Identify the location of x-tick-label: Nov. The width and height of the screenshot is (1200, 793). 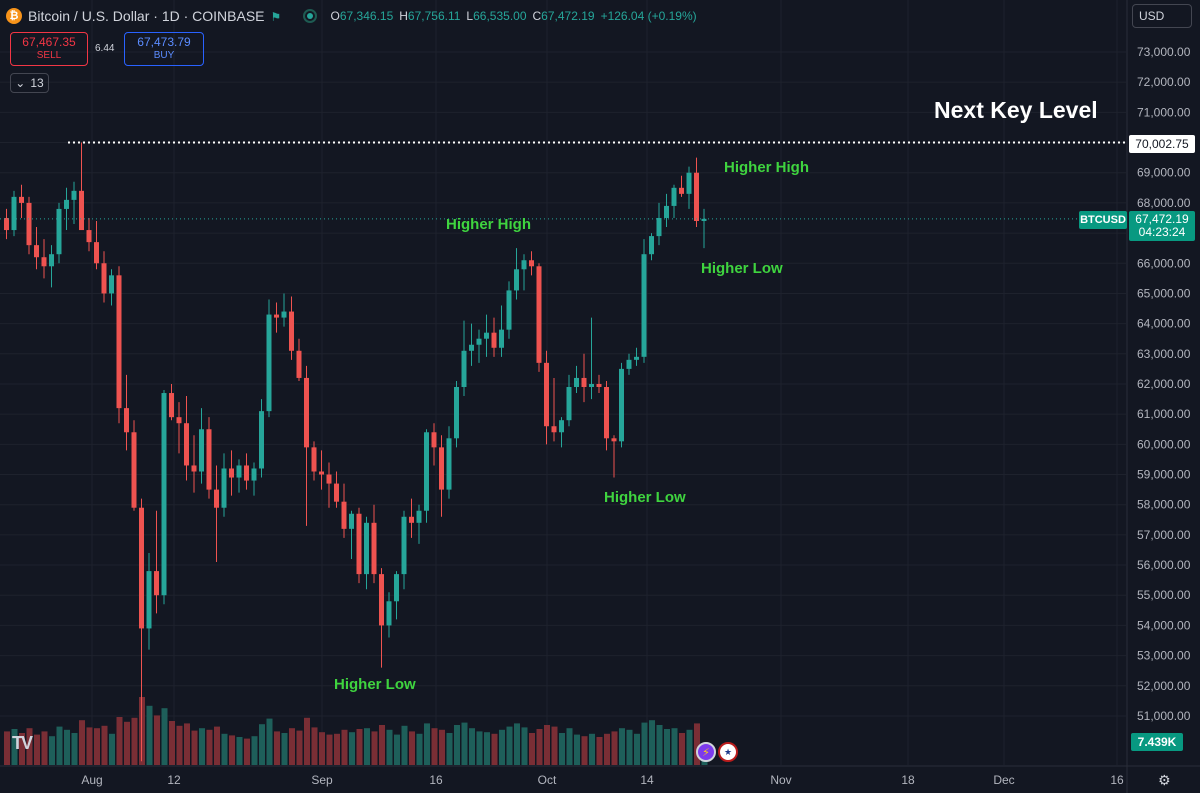
(780, 780).